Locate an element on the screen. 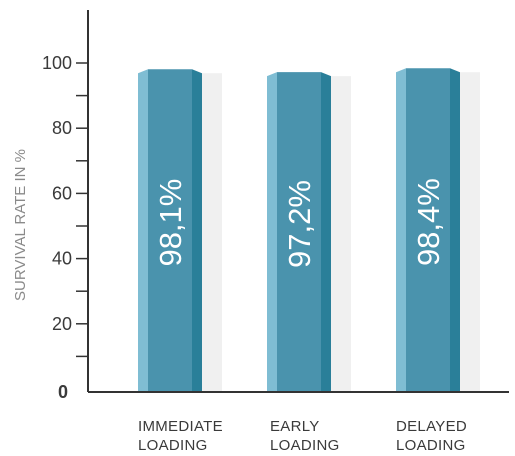  bar-value-label: 98,1% is located at coordinates (170, 223).